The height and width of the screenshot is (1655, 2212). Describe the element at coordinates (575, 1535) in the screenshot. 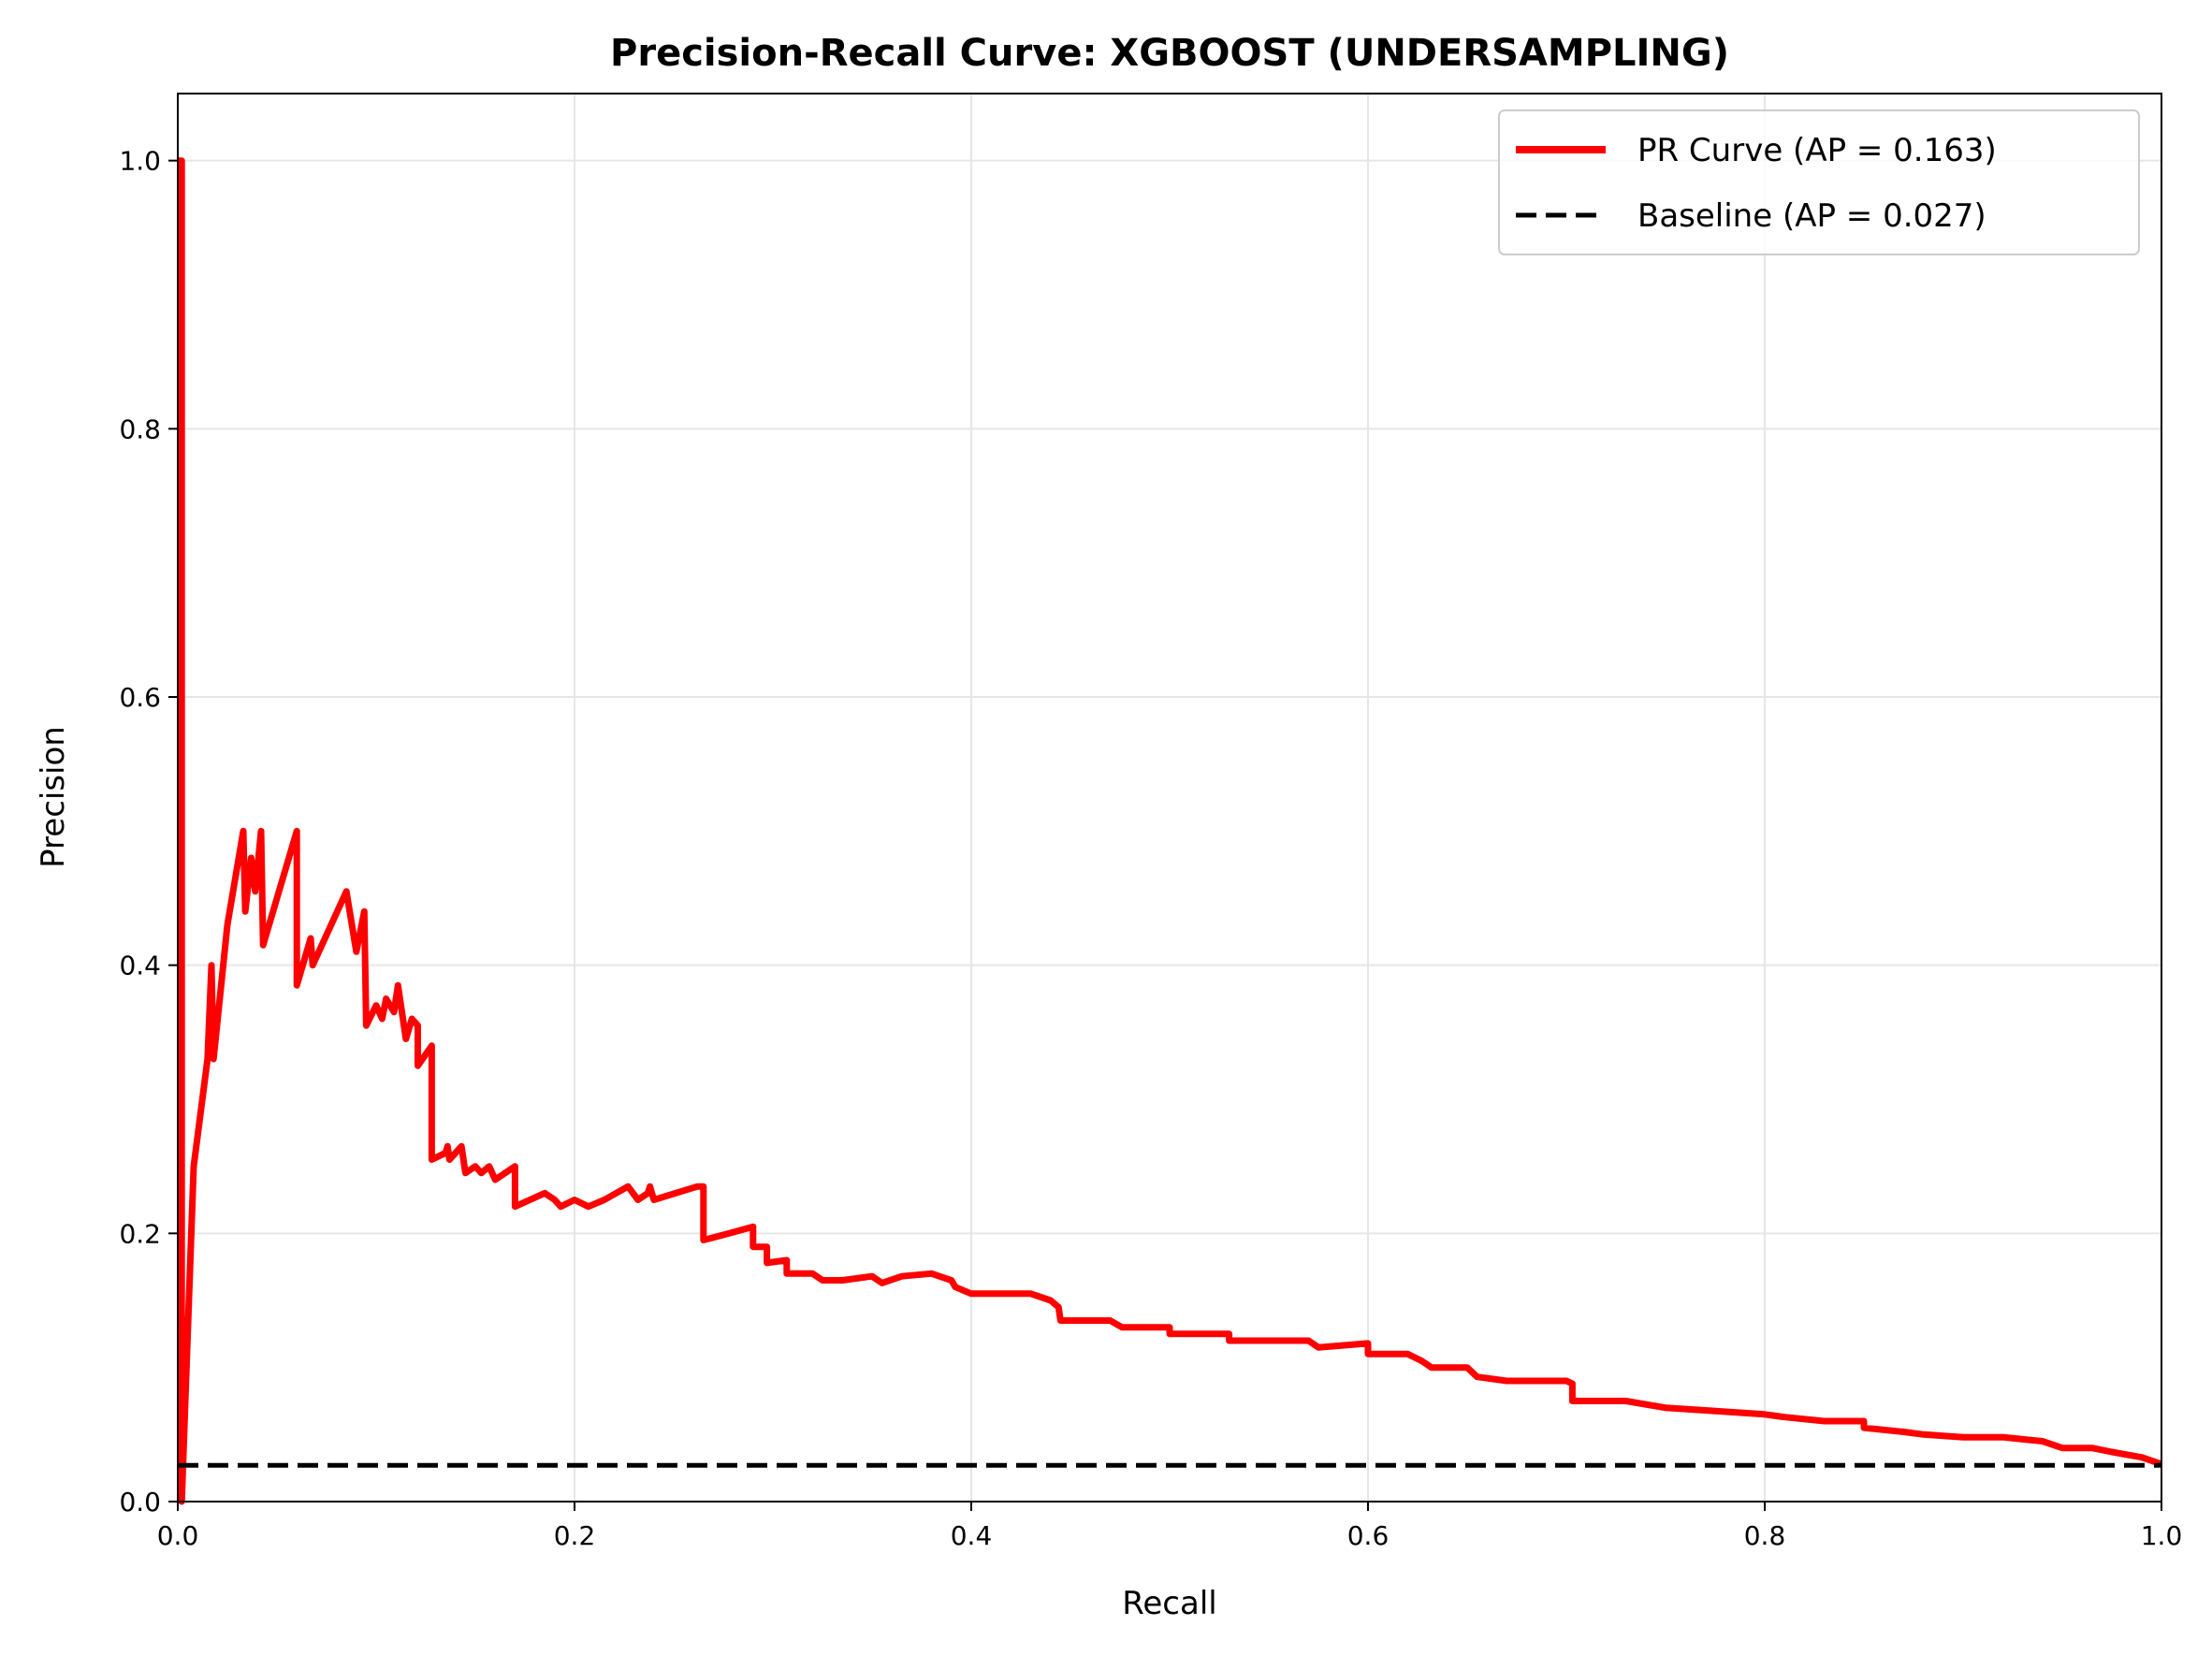

I see `x-tick-label: 0.2` at that location.